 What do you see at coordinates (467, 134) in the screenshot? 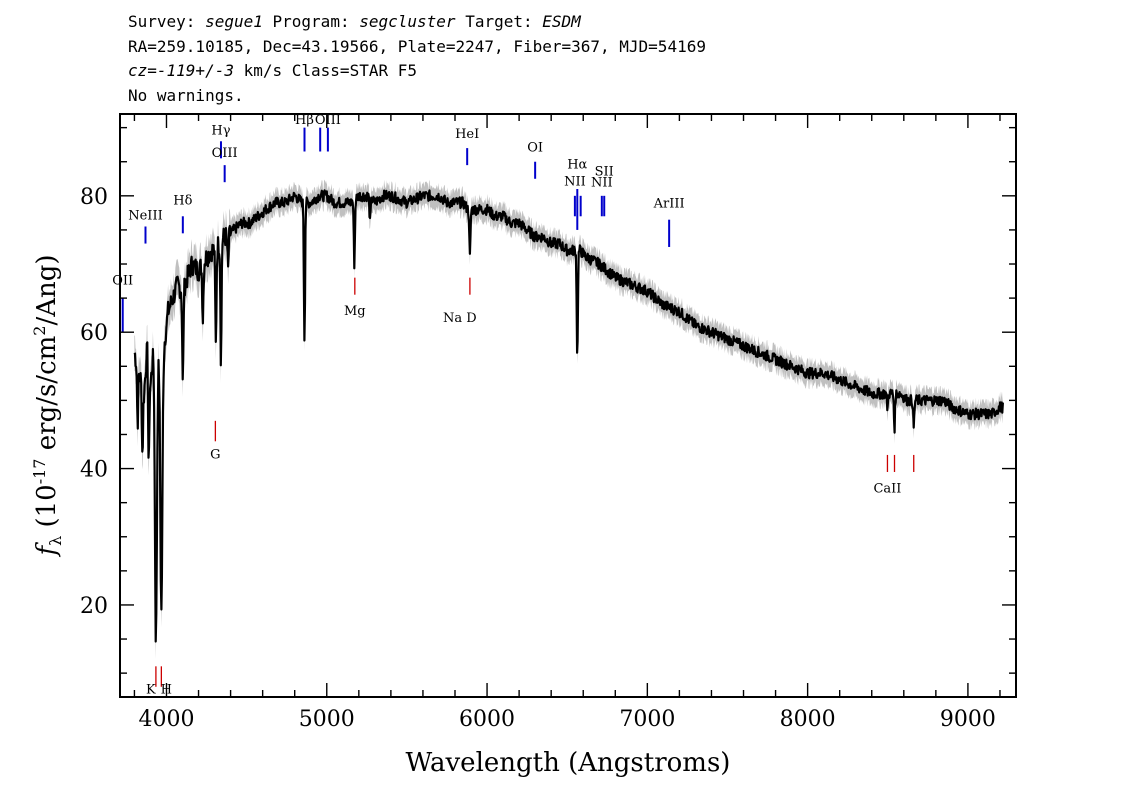
I see `line-label-hei: HeI` at bounding box center [467, 134].